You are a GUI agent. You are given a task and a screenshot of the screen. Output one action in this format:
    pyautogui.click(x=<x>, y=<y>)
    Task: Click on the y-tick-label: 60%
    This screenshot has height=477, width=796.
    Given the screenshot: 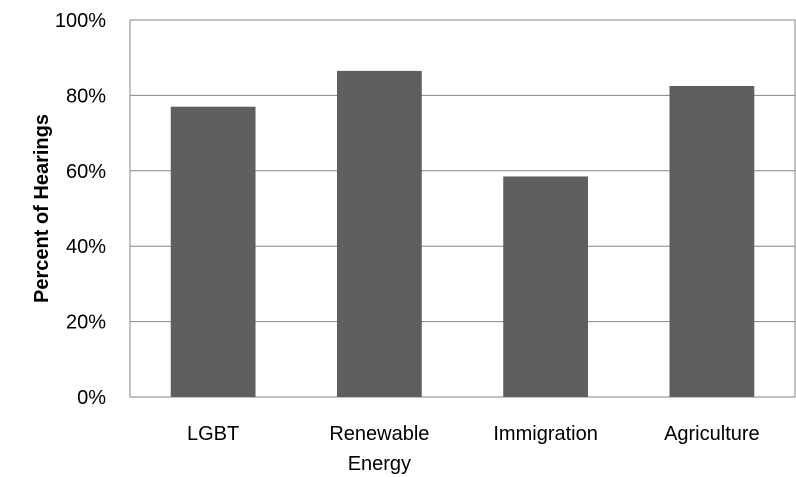 What is the action you would take?
    pyautogui.click(x=86, y=172)
    